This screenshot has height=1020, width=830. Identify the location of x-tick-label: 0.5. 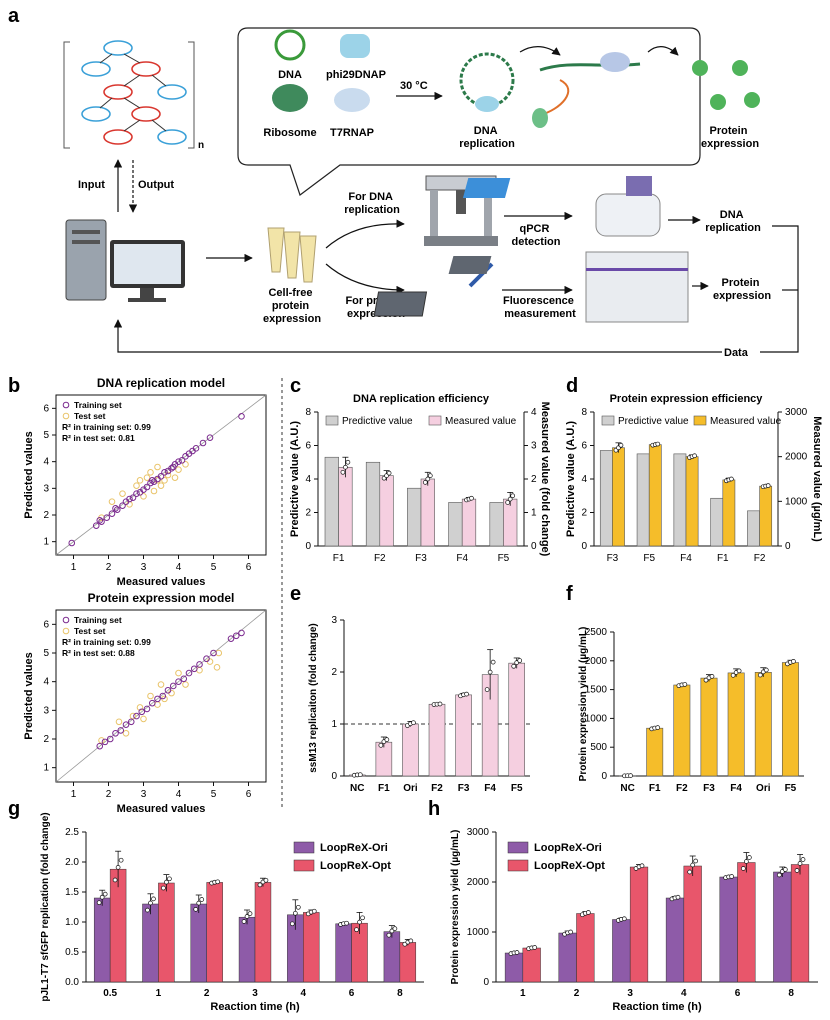
(110, 993).